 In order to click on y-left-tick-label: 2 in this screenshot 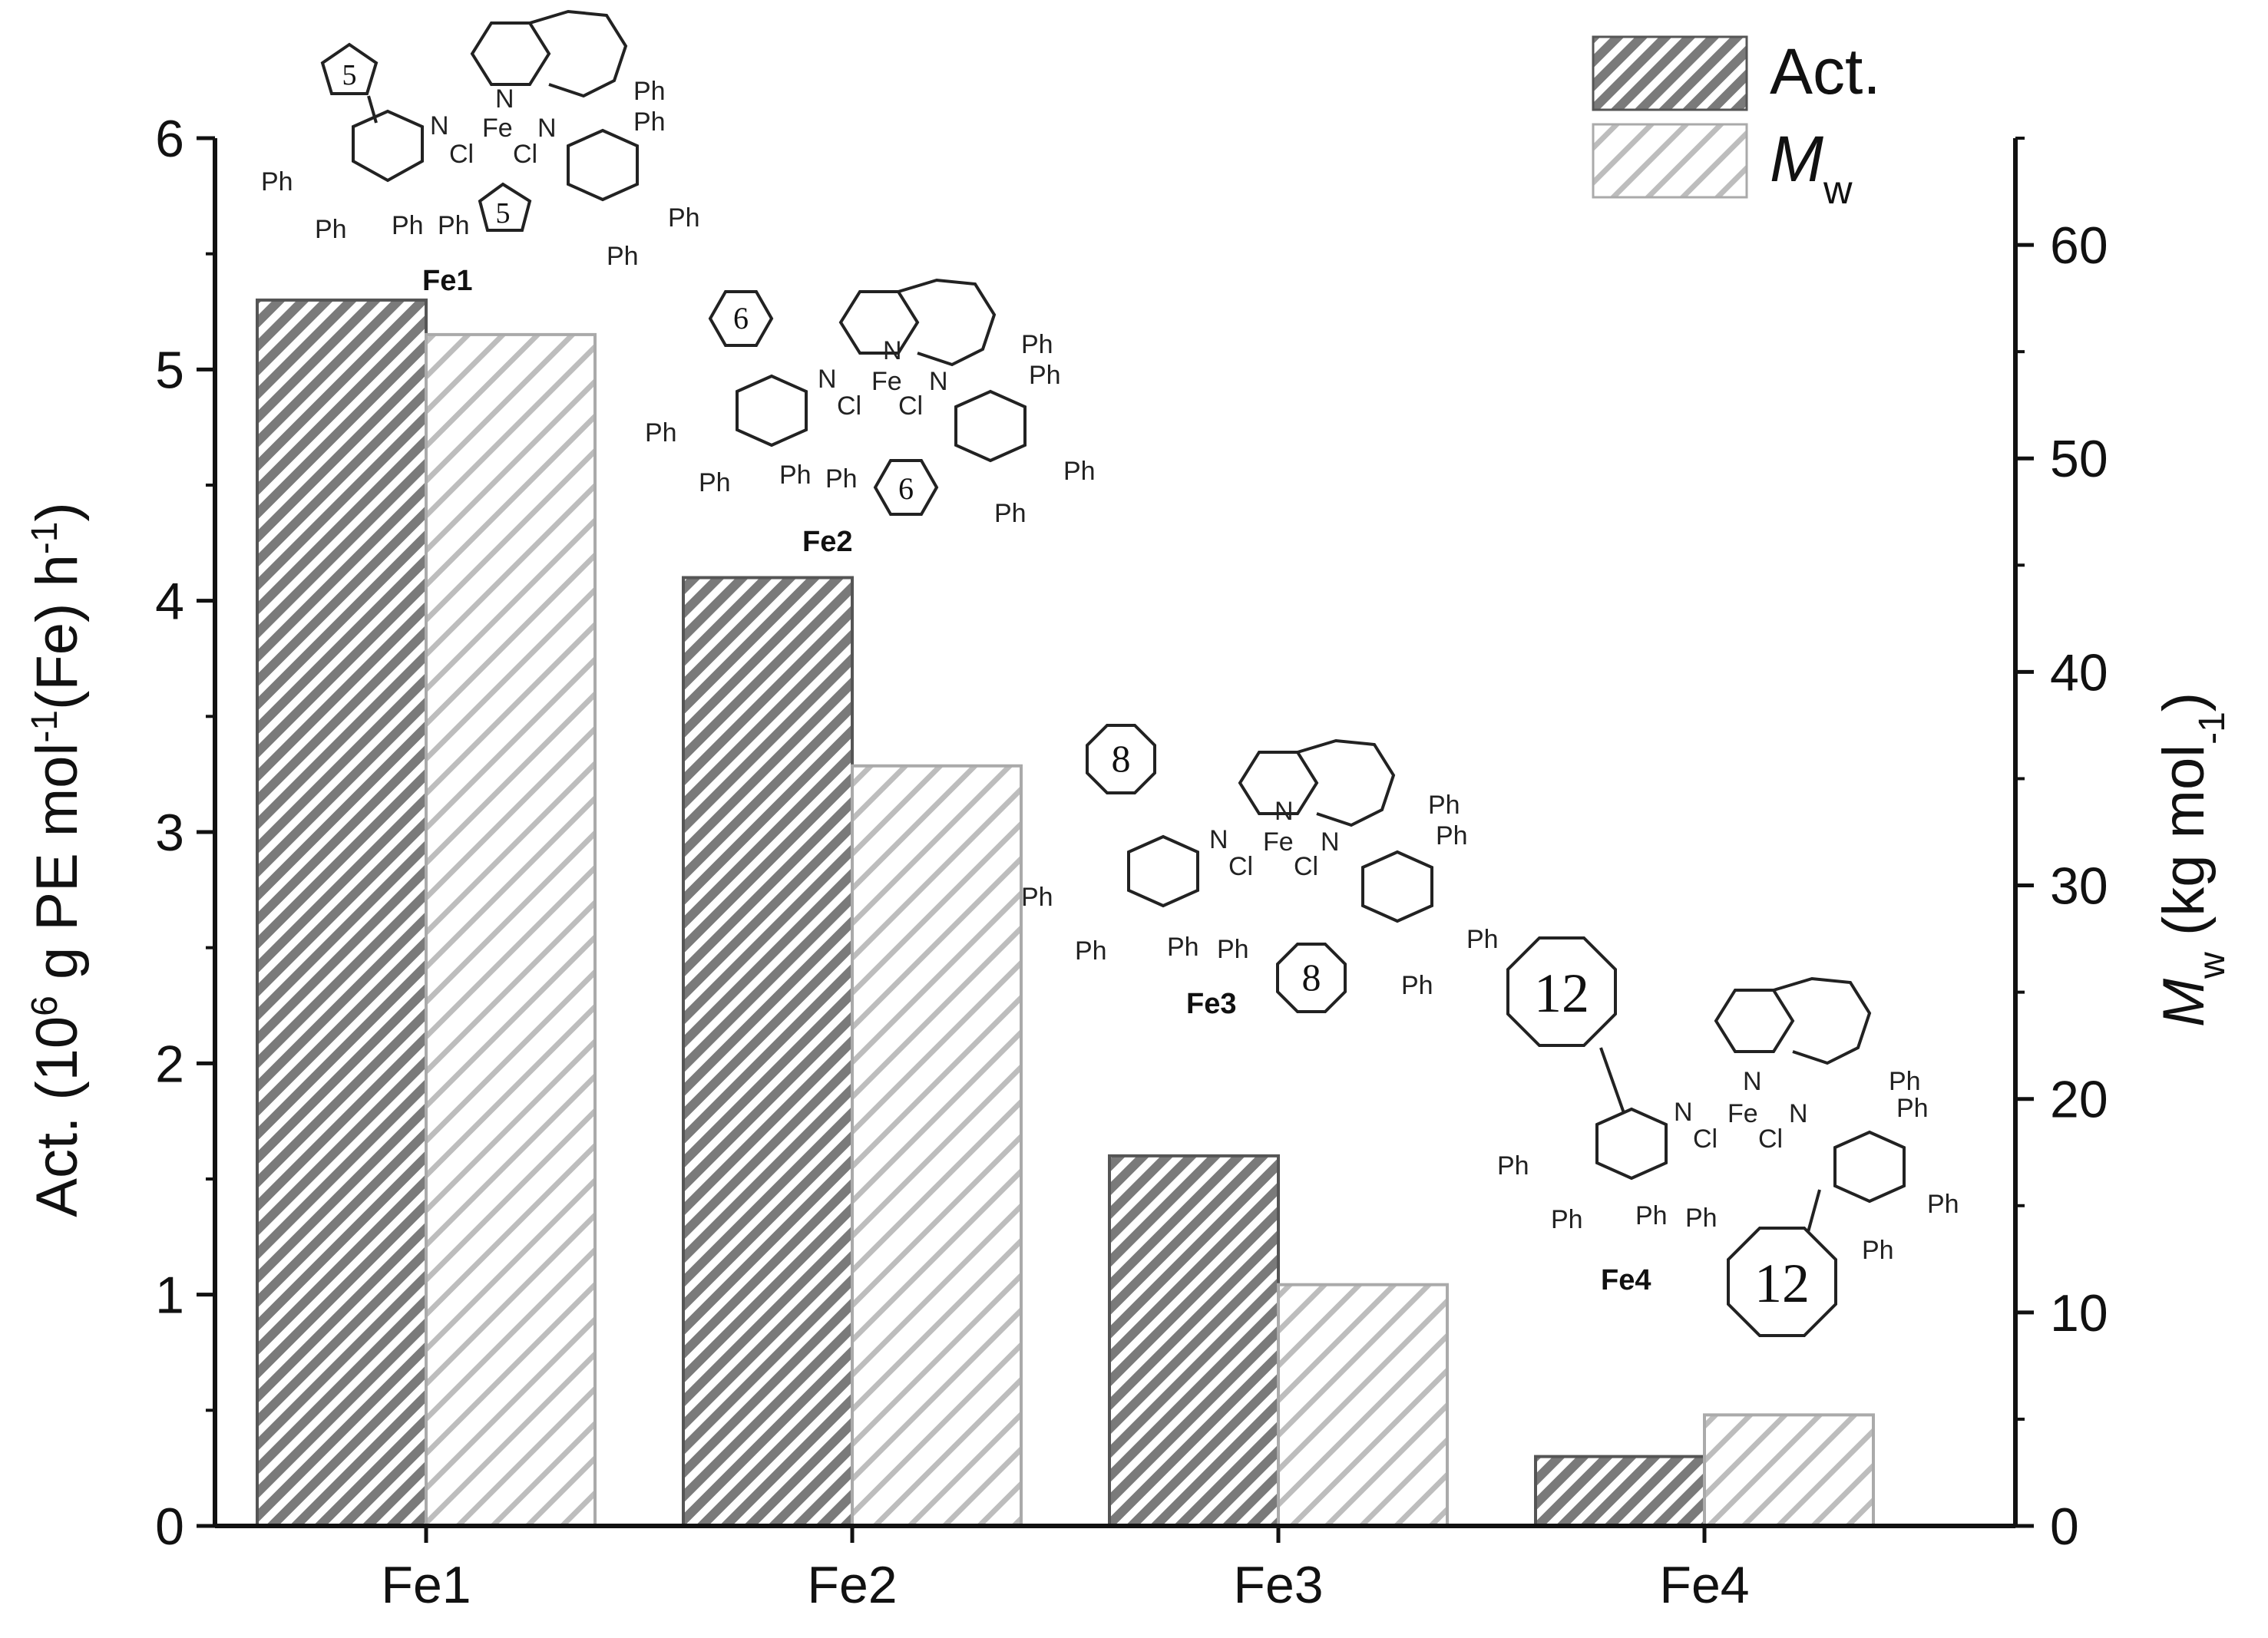, I will do `click(170, 1064)`.